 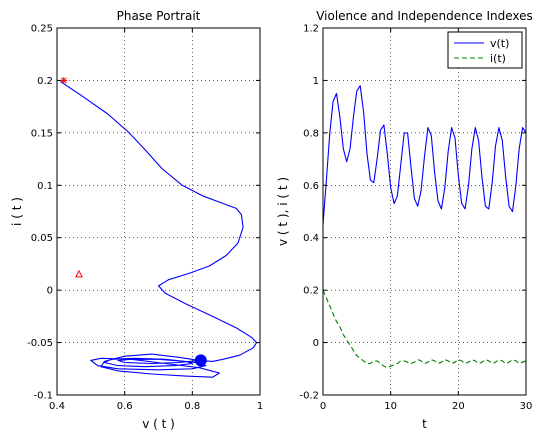 I want to click on chart2-x-tick-label: 10, so click(x=390, y=406).